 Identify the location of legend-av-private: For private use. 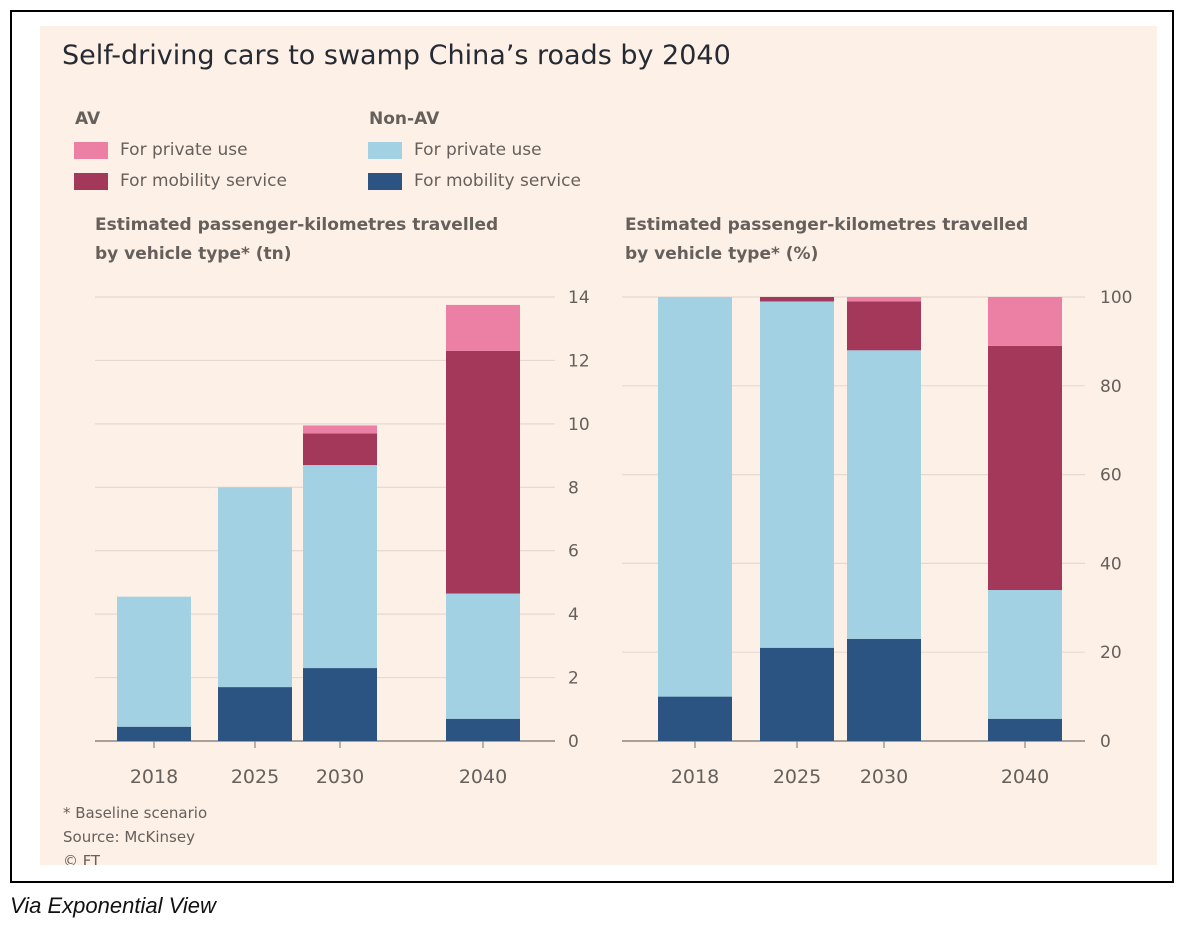
(161, 150).